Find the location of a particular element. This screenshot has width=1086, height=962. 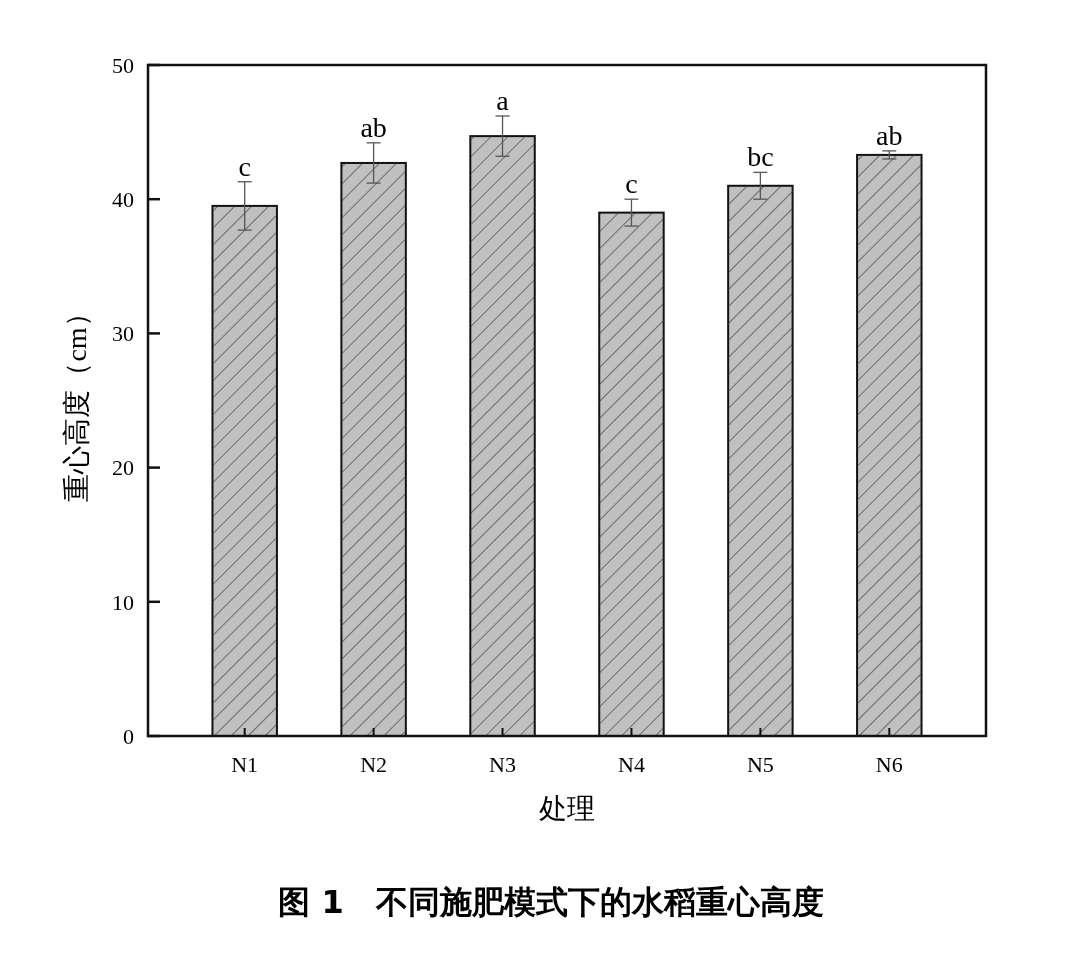

y-axis-title: 重心高度（cm） is located at coordinates (76, 400).